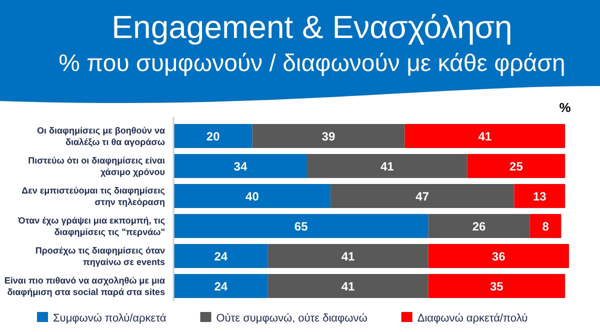 This screenshot has width=600, height=332. Describe the element at coordinates (472, 318) in the screenshot. I see `legend-label: Διαφωνώ αρκετά/πολύ` at that location.